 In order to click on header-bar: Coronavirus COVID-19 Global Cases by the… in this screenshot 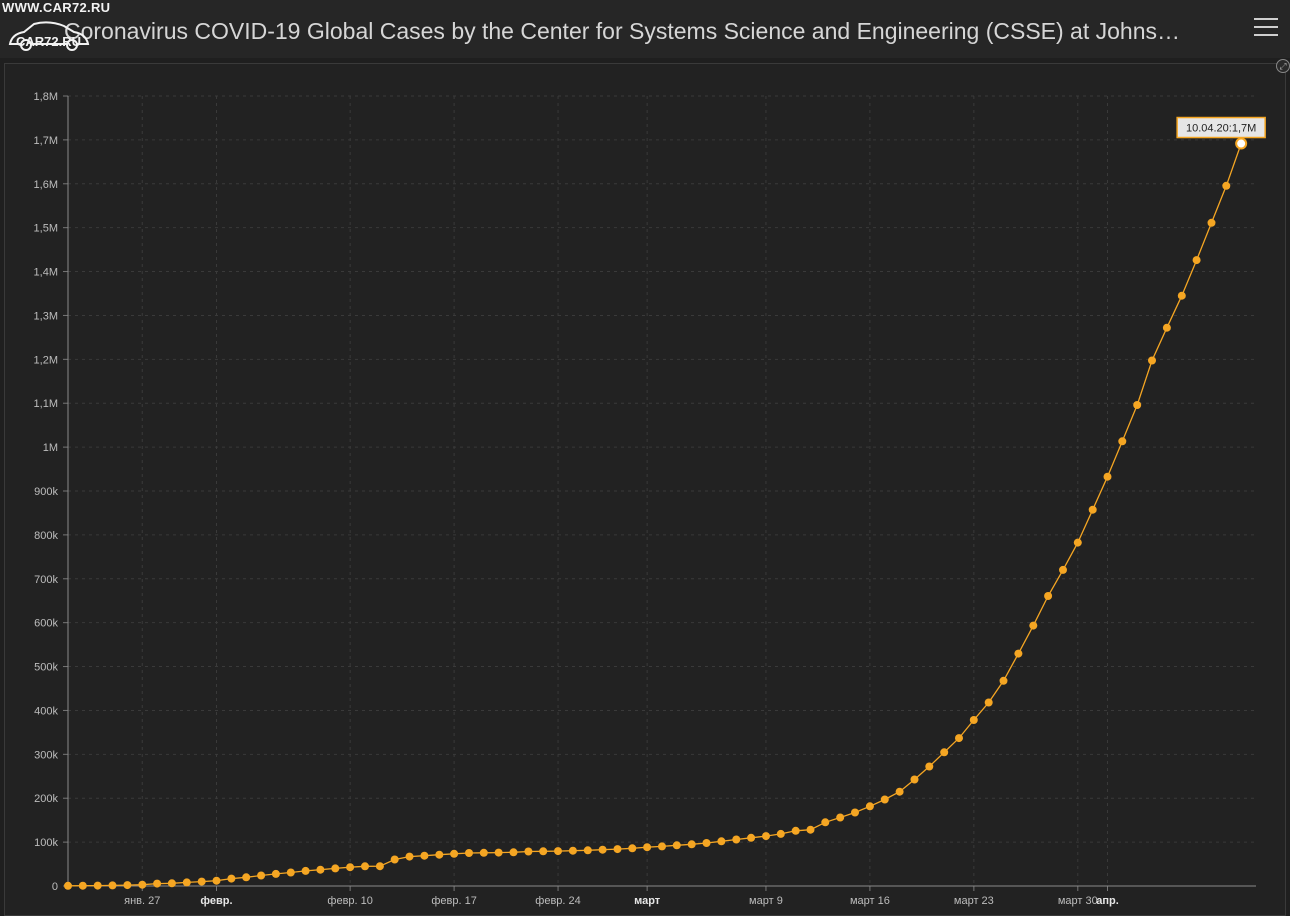, I will do `click(645, 29)`.